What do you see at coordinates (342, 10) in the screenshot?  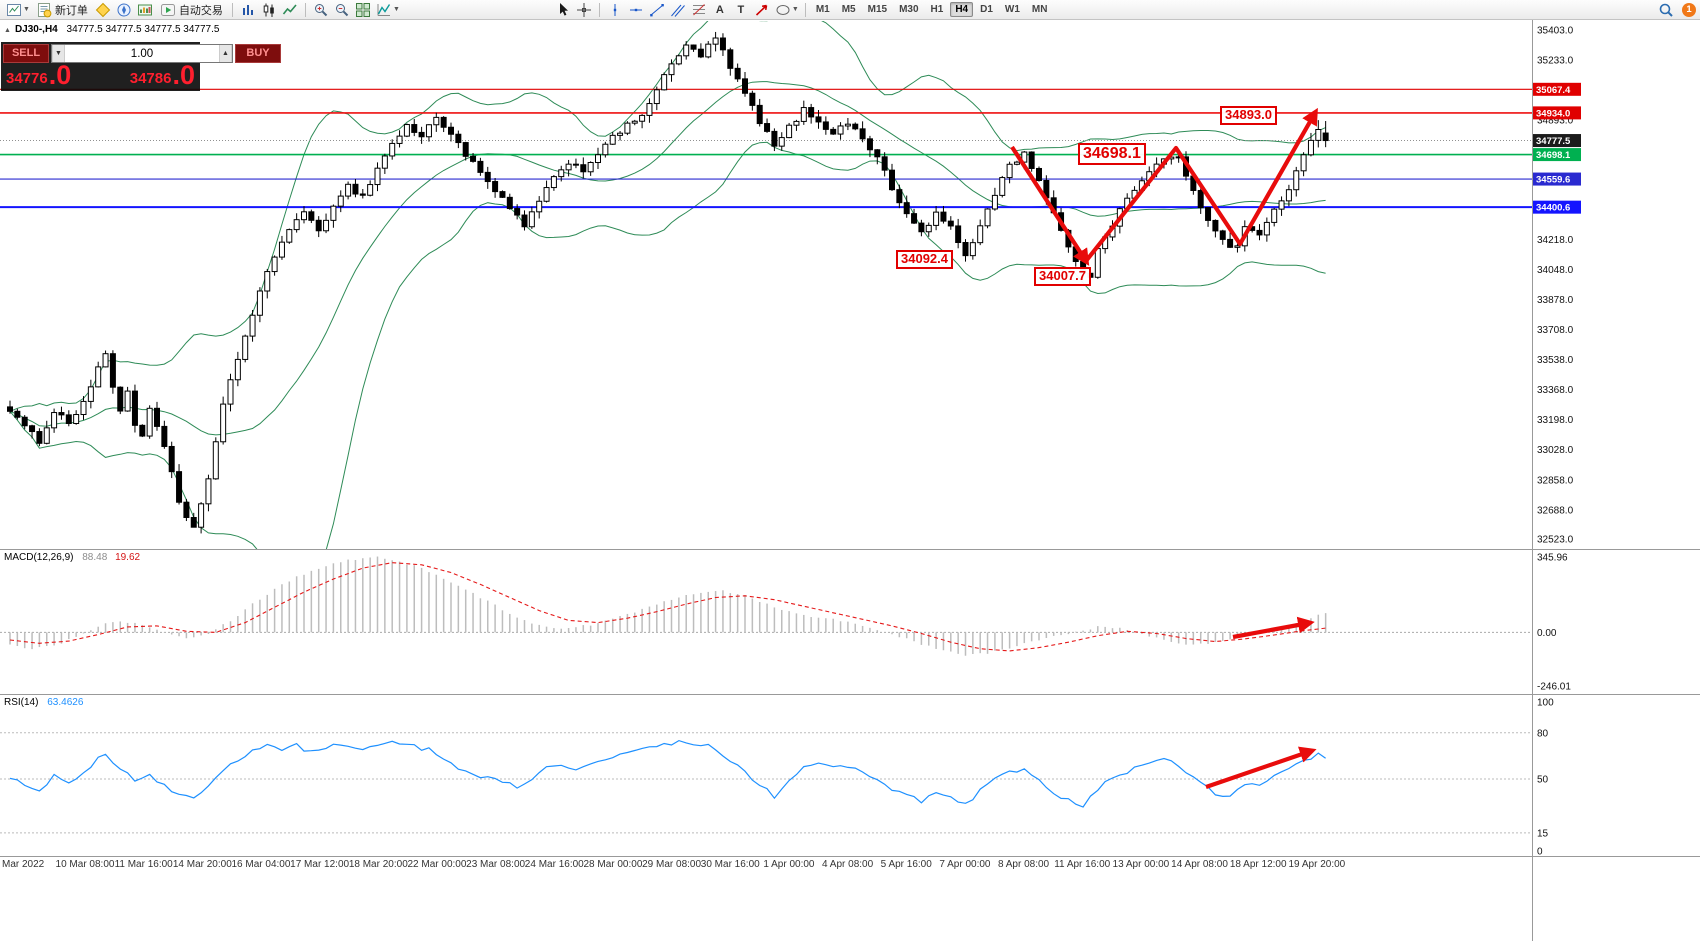 I see `zoom-out-button` at bounding box center [342, 10].